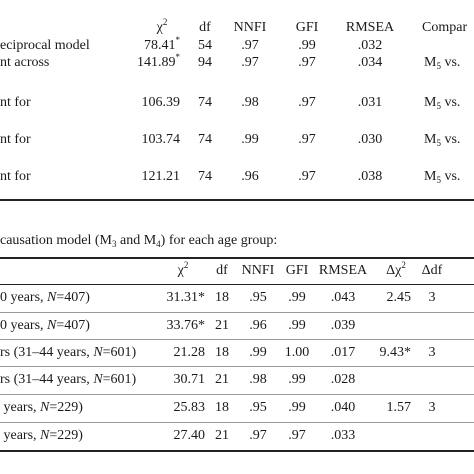 The width and height of the screenshot is (474, 474). Describe the element at coordinates (186, 297) in the screenshot. I see `table-cell: 31.31*` at that location.